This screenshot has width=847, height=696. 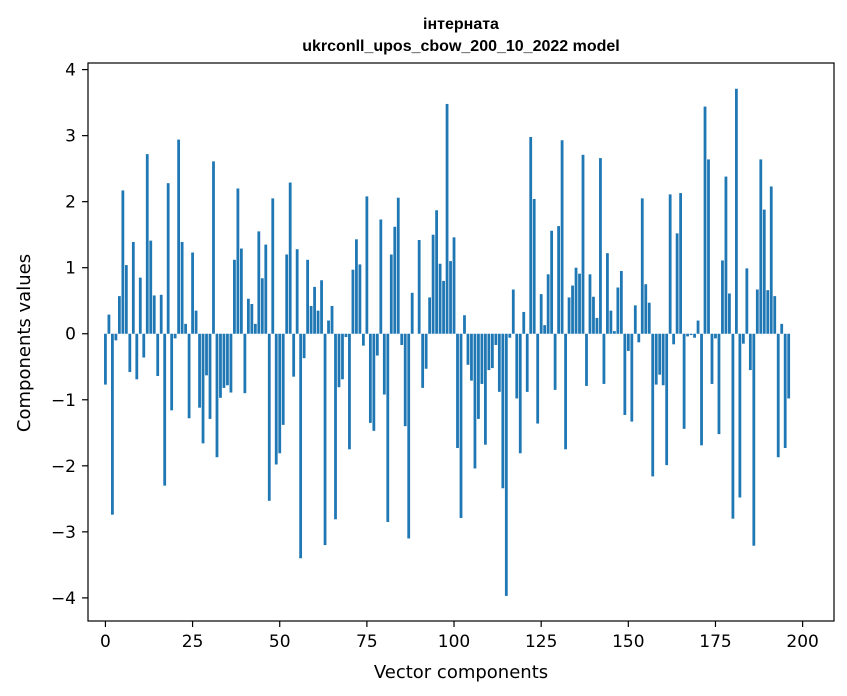 I want to click on y-tick-label--4: −4, so click(x=63, y=599).